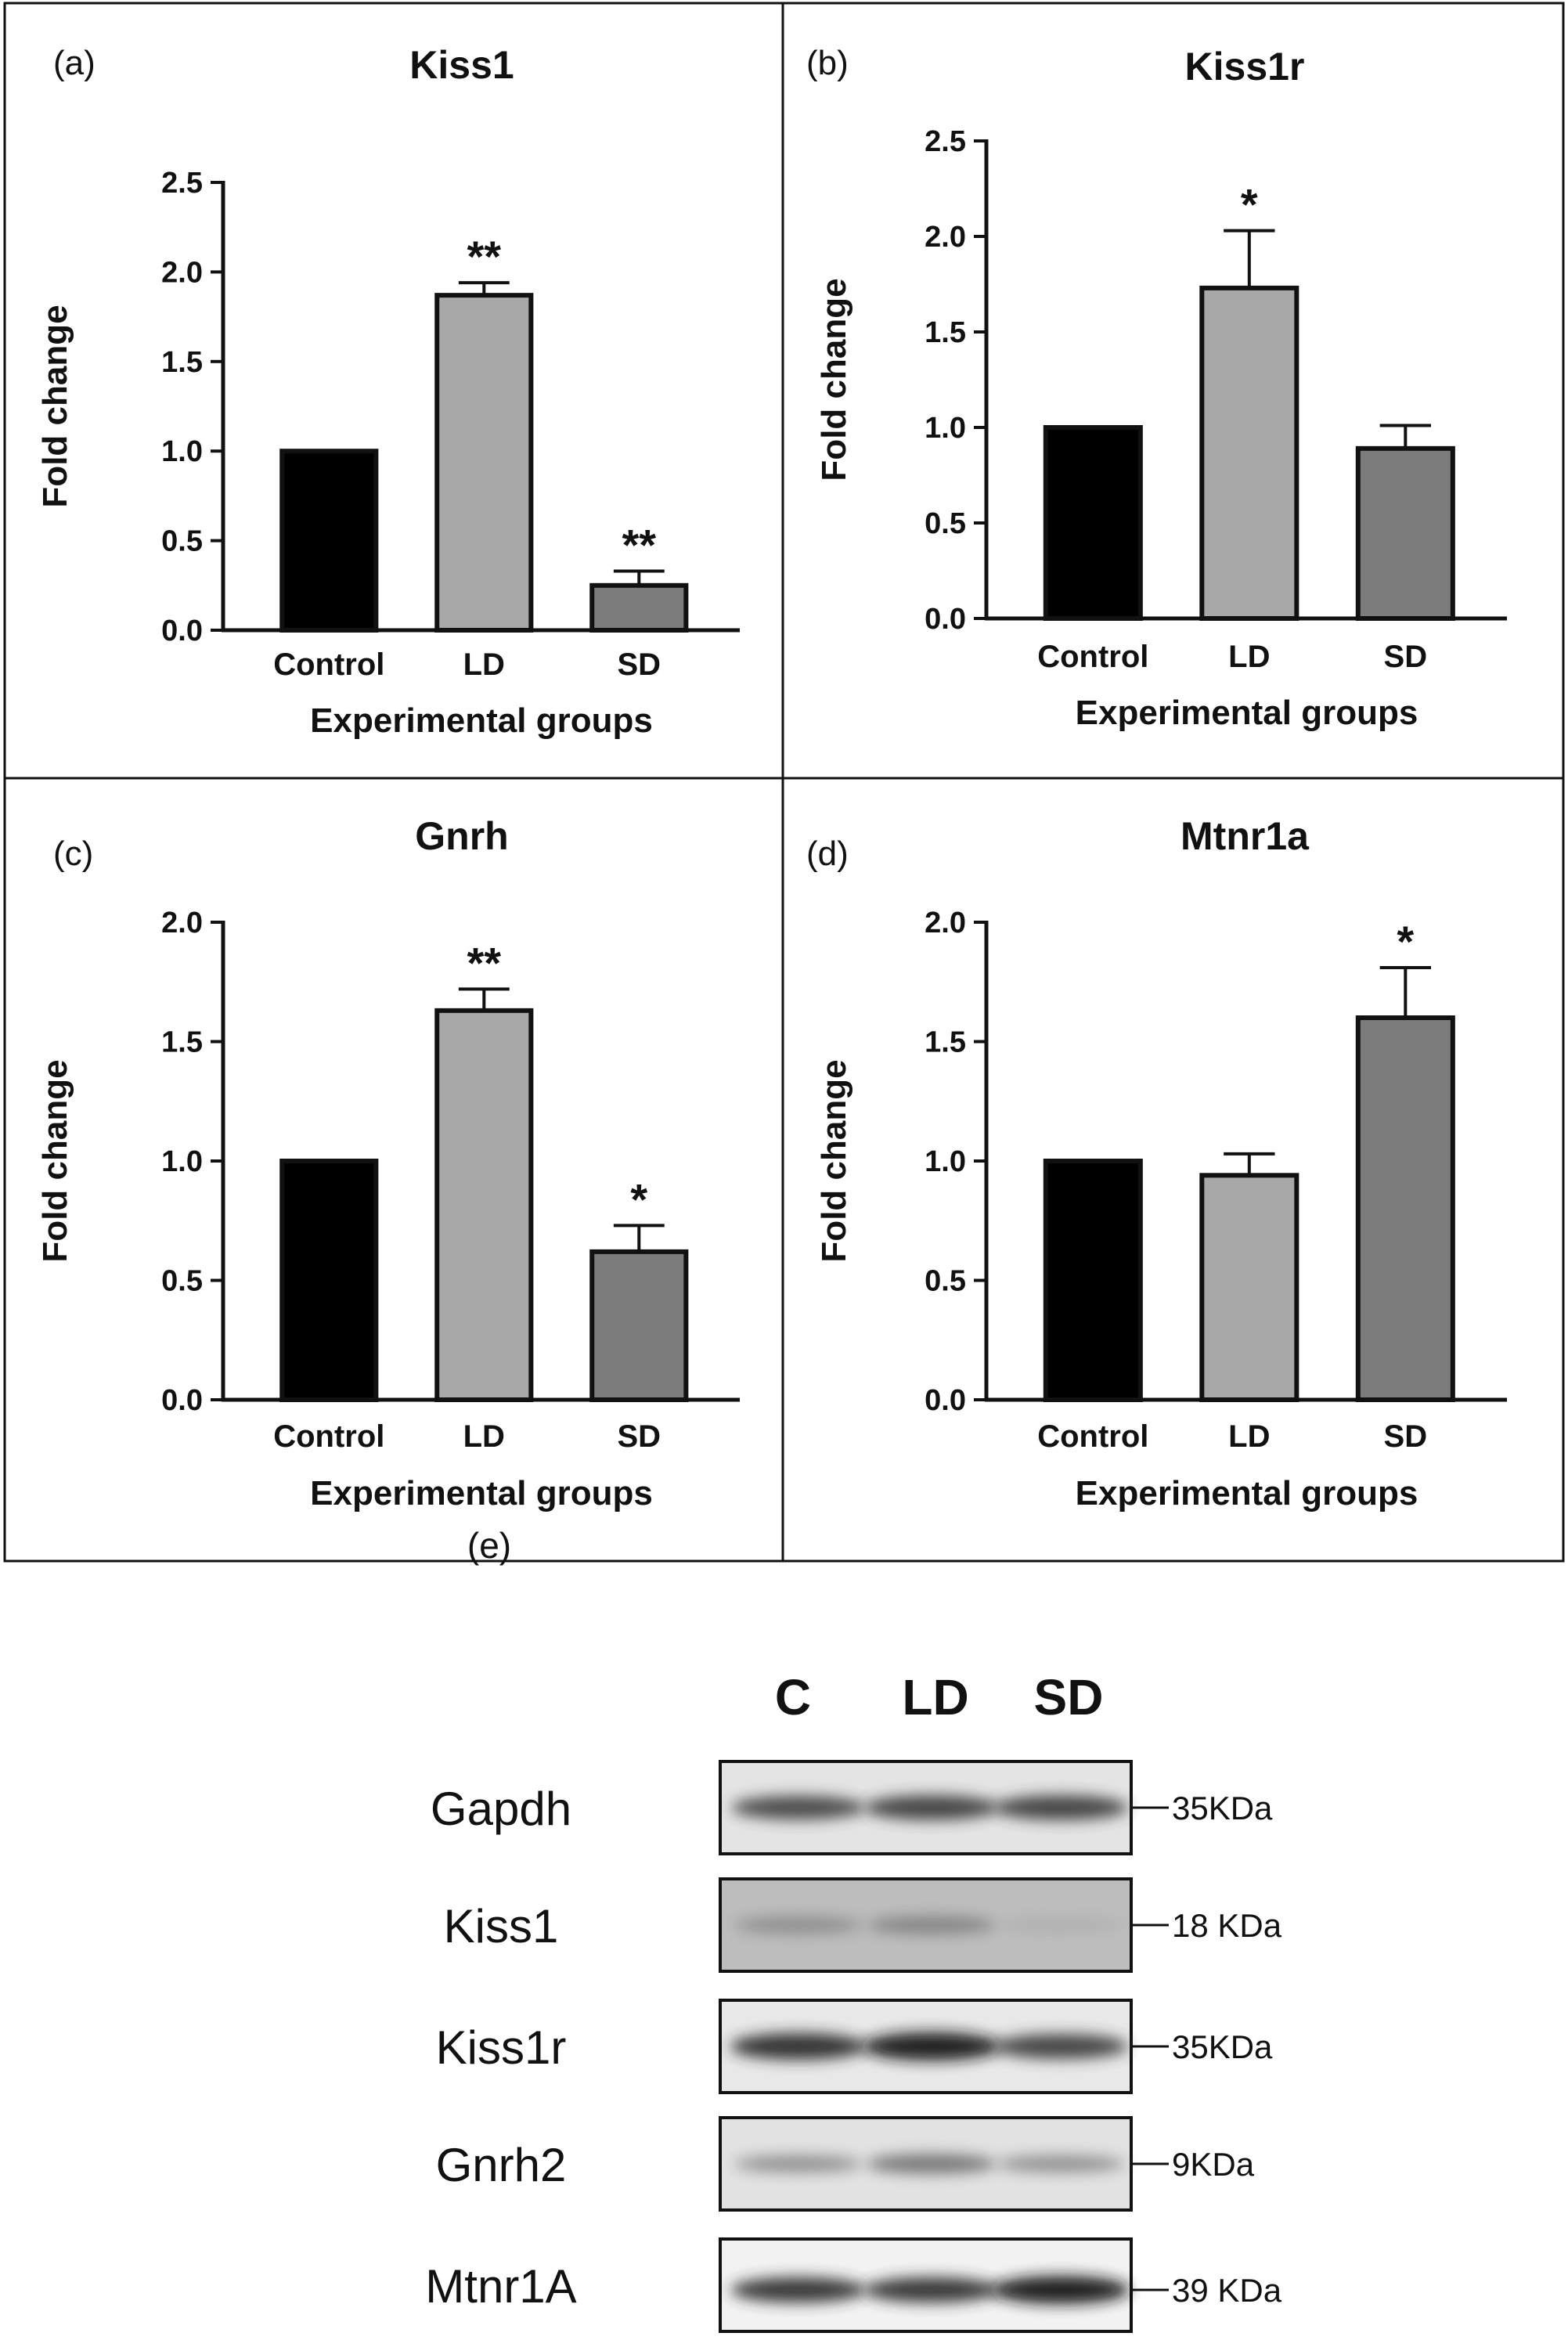  I want to click on blot-row-kiss1: Kiss1 18 KDa, so click(863, 1925).